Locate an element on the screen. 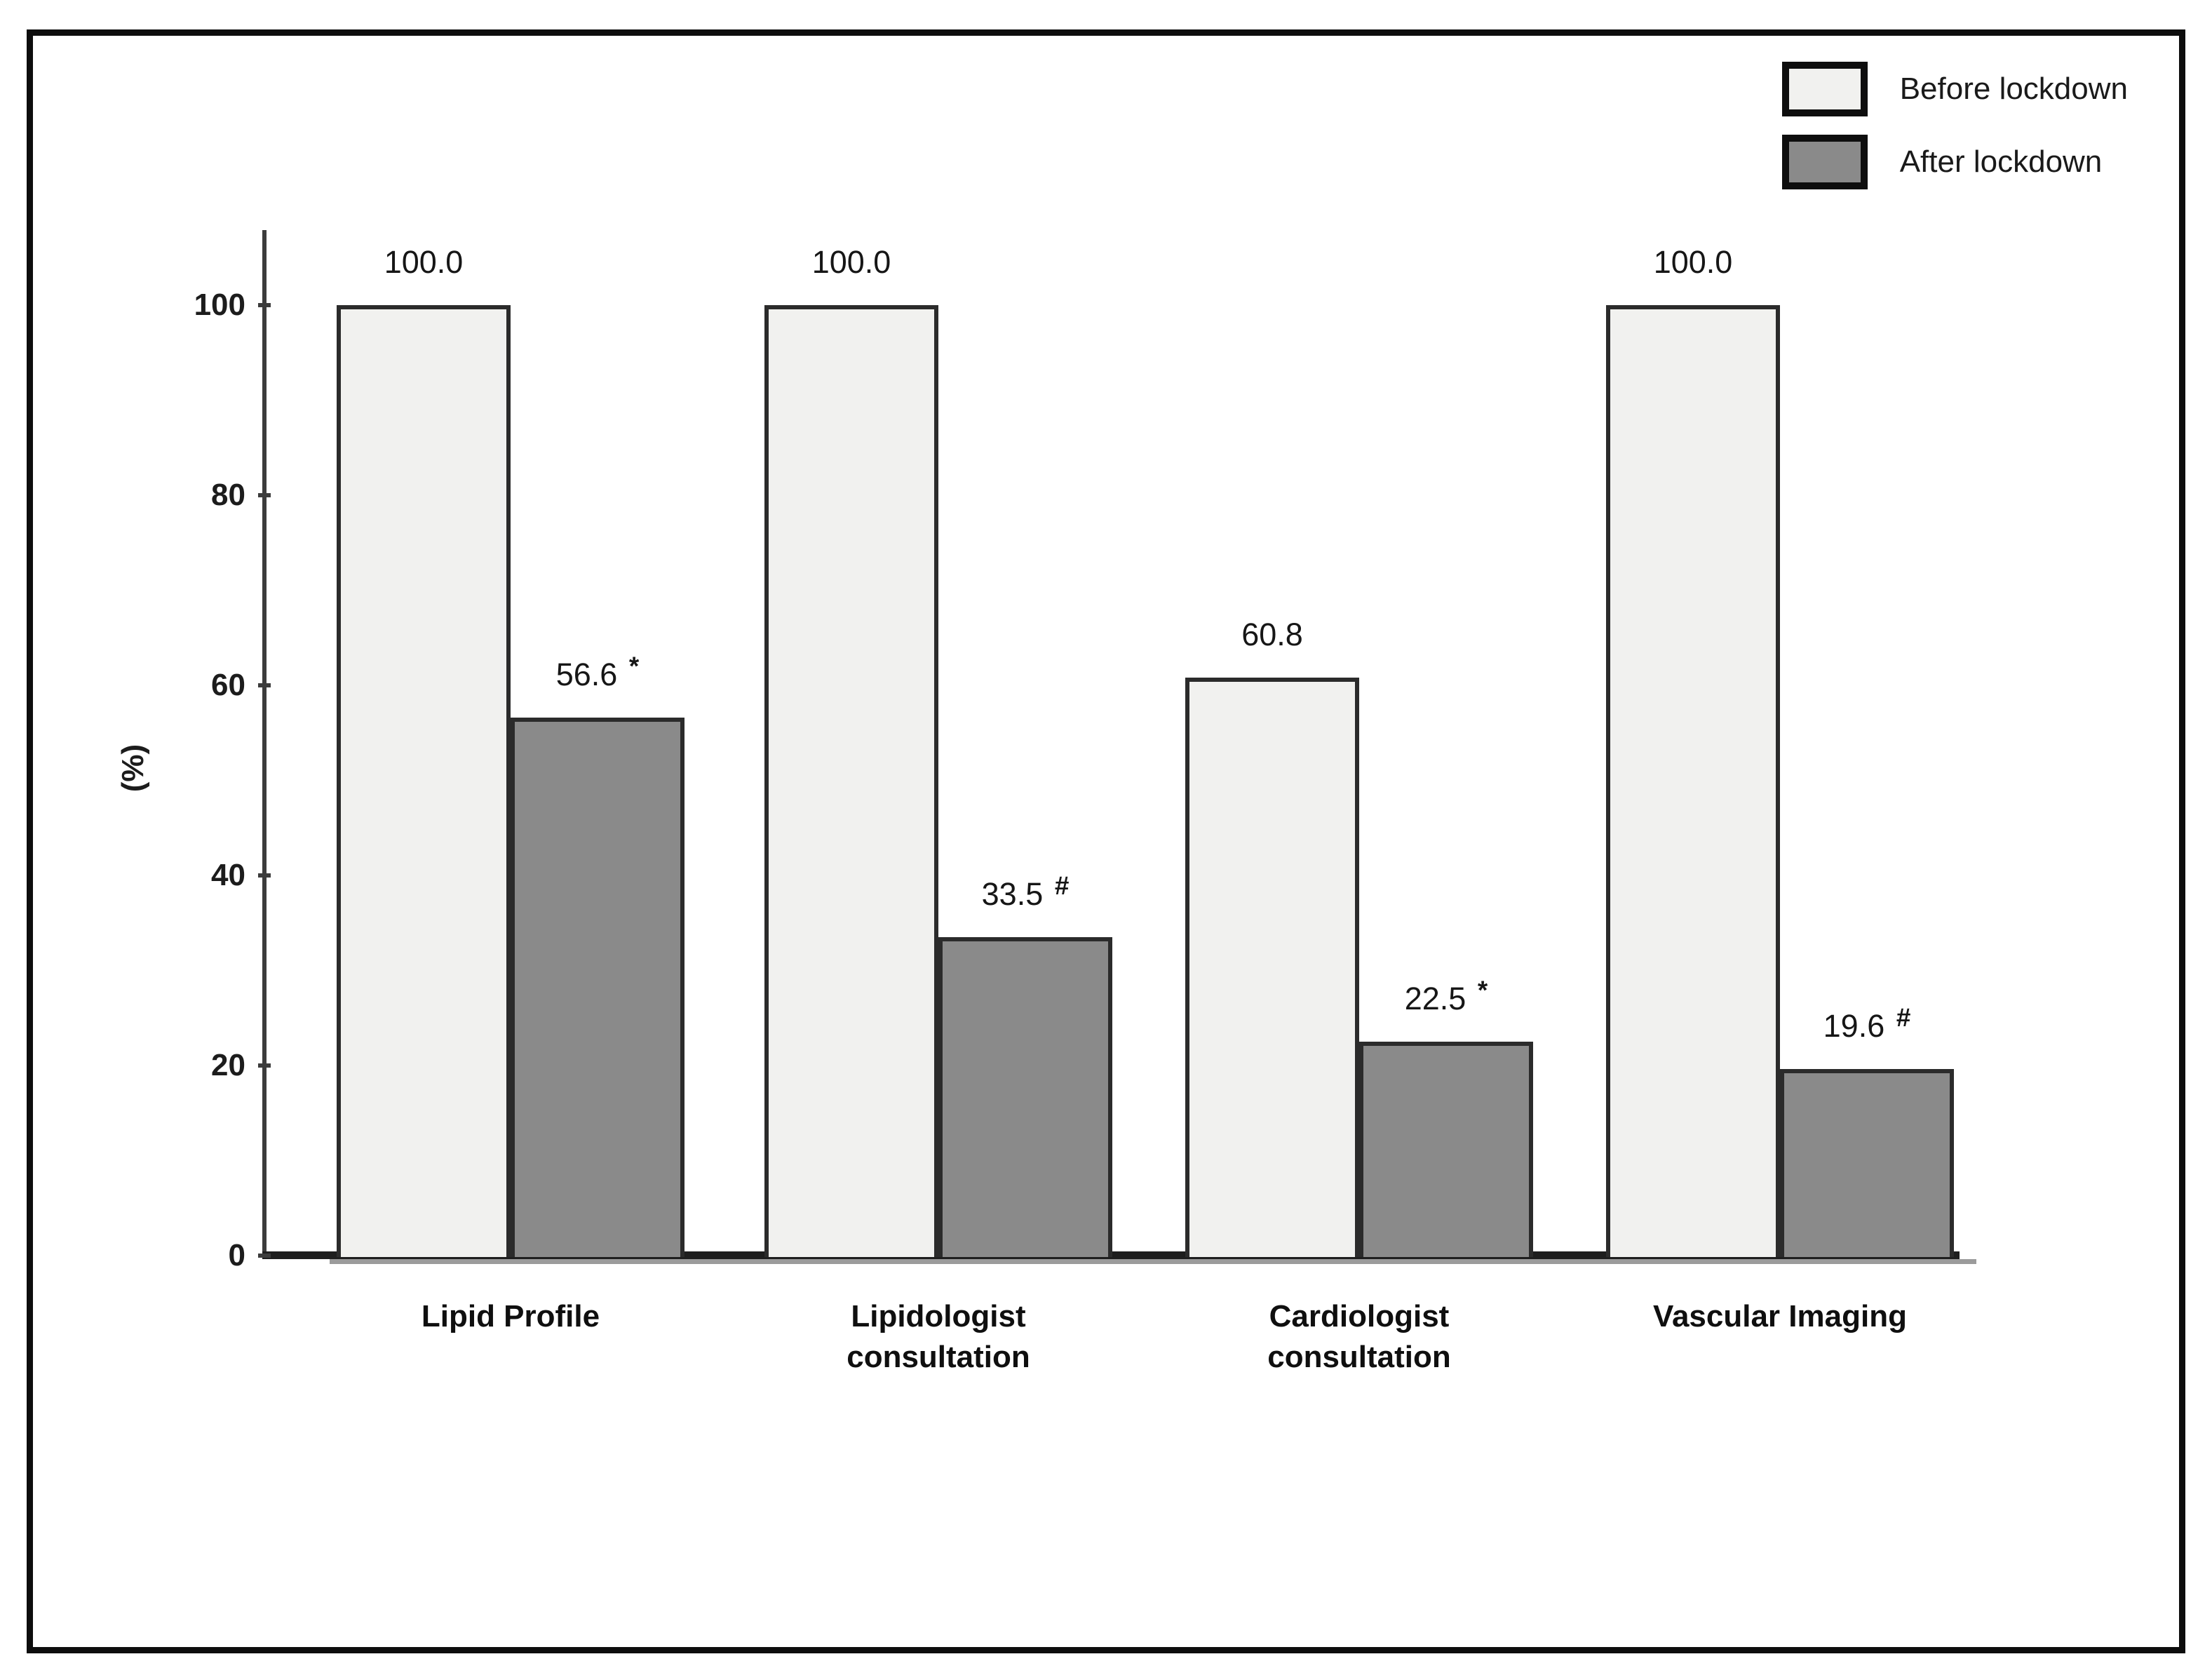 Image resolution: width=2212 pixels, height=1680 pixels. bar-value-text: 60.8 is located at coordinates (1272, 635).